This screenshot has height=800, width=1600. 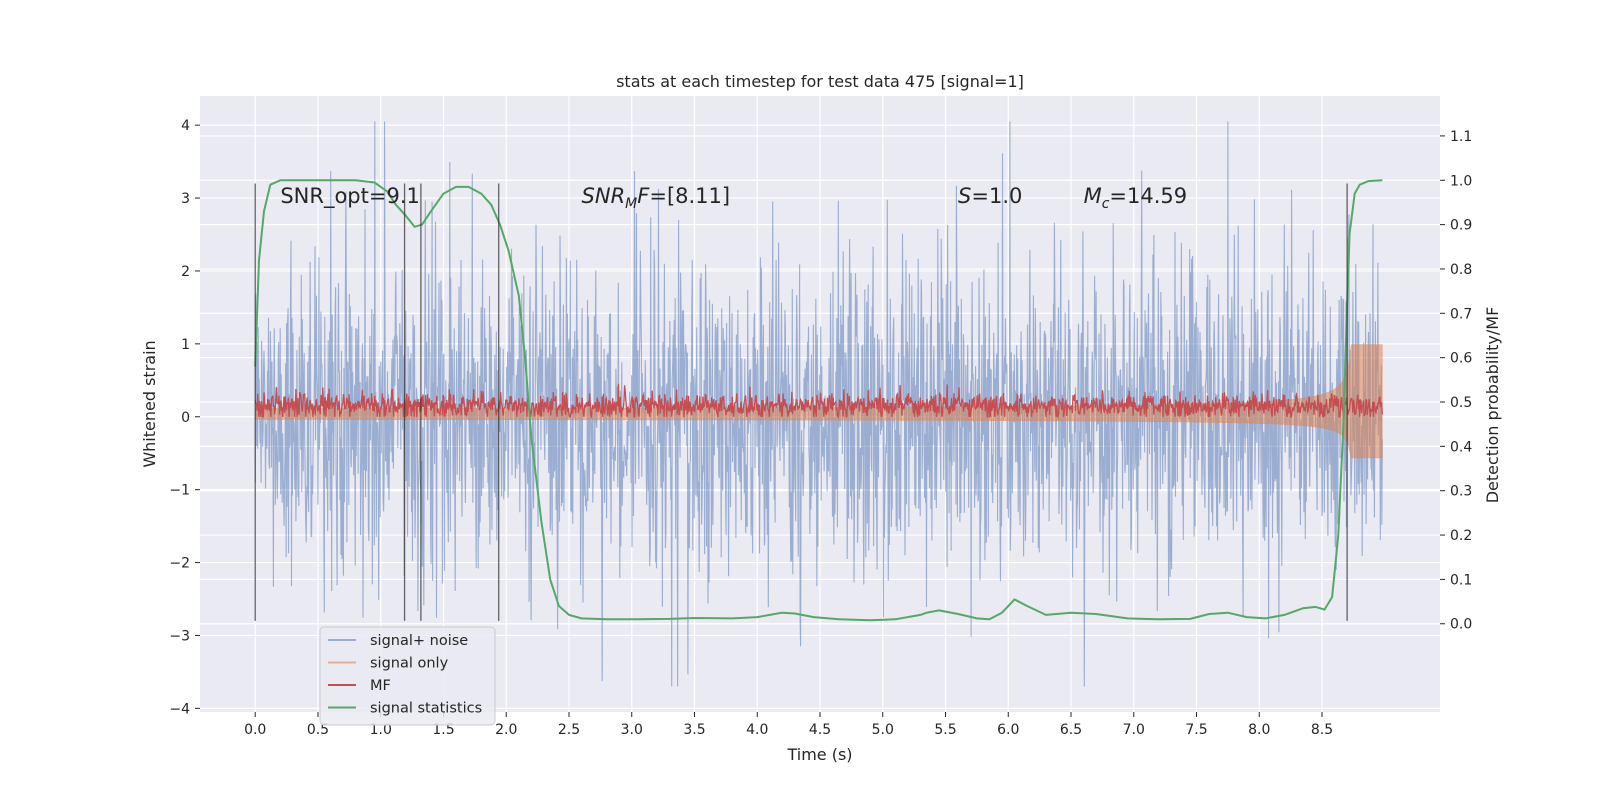 What do you see at coordinates (1461, 492) in the screenshot?
I see `y2-tick-label: 0.3` at bounding box center [1461, 492].